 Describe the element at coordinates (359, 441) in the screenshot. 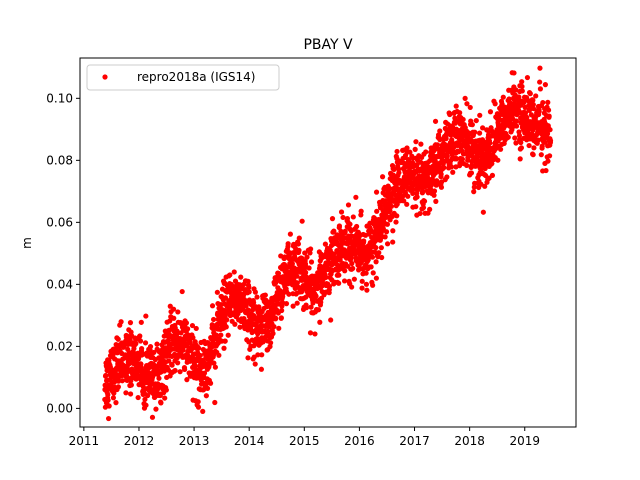

I see `x-tick-label: 2016` at that location.